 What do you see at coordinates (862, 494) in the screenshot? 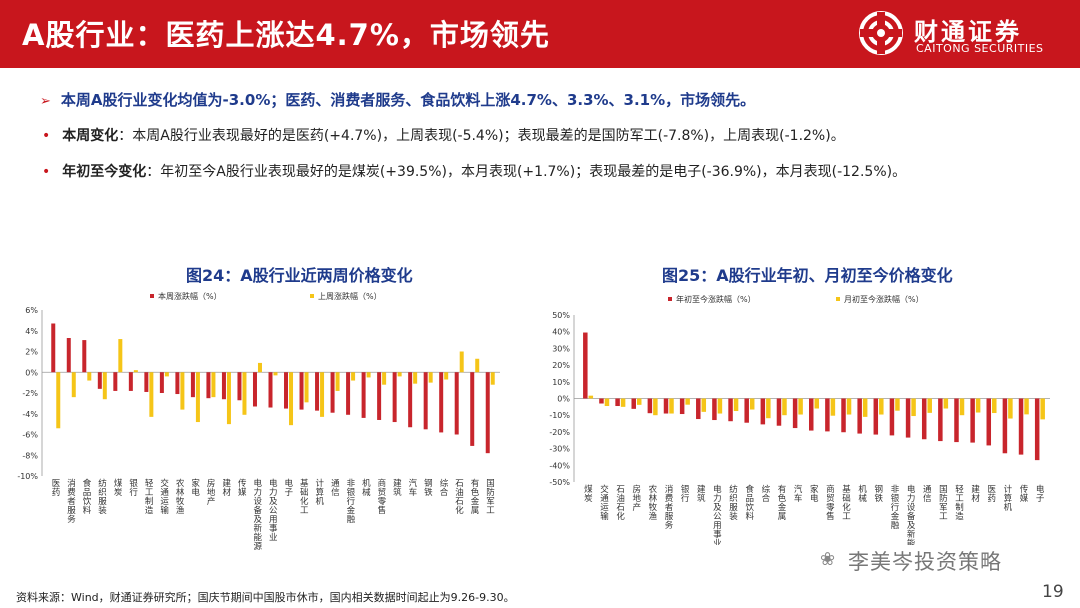
I see `category-label: 机械` at bounding box center [862, 494].